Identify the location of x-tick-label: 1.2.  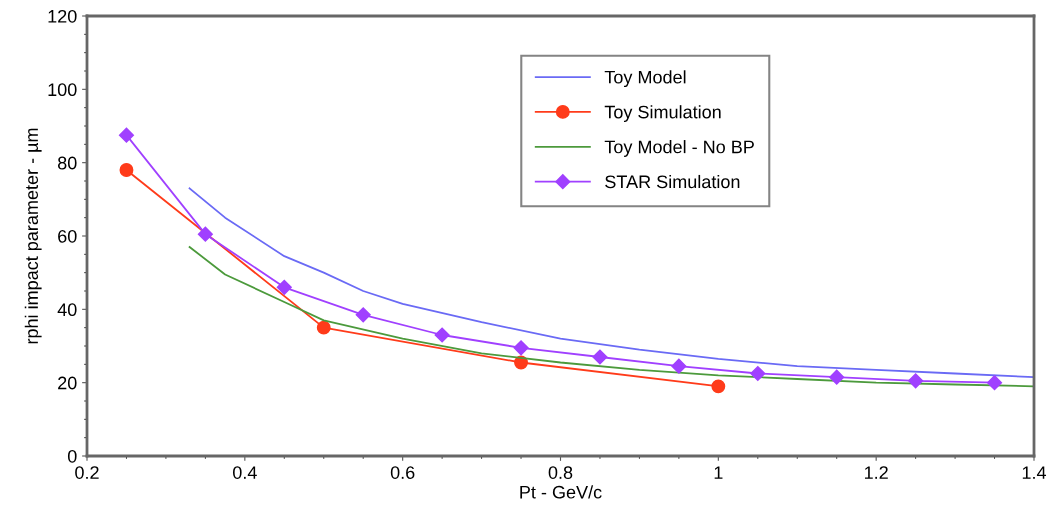
(876, 472).